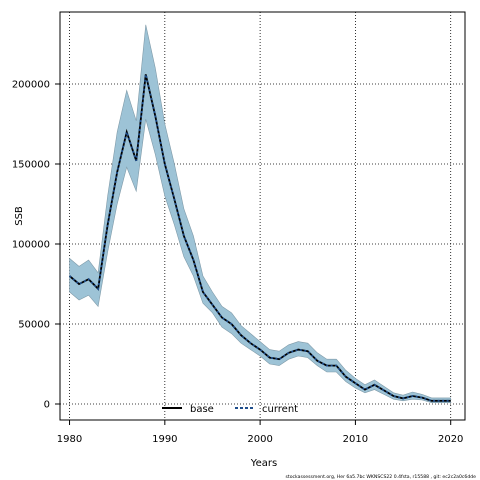 The image size is (480, 480). I want to click on y-tick-label: 200000, so click(31, 85).